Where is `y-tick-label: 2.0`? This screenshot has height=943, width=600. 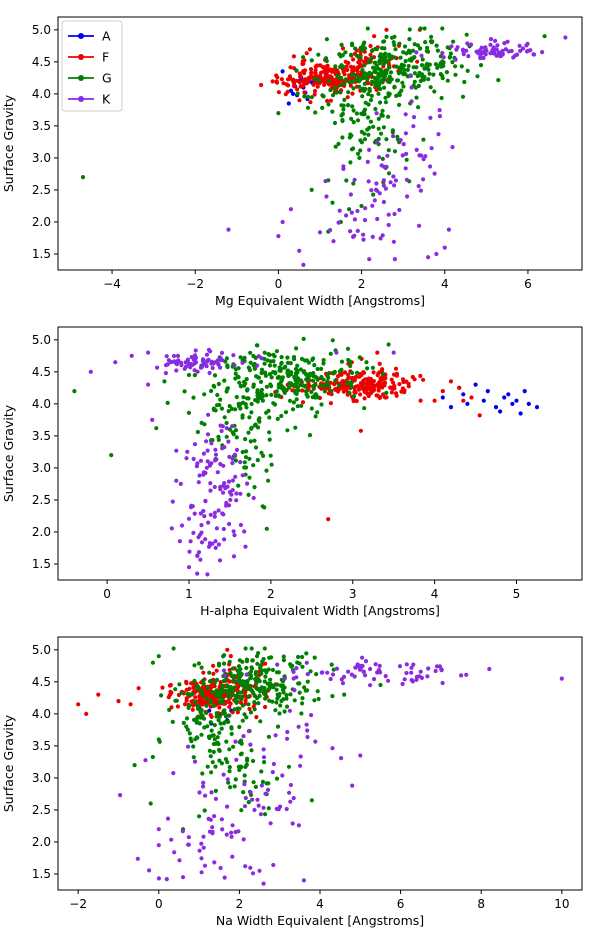 y-tick-label: 2.0 is located at coordinates (41, 222).